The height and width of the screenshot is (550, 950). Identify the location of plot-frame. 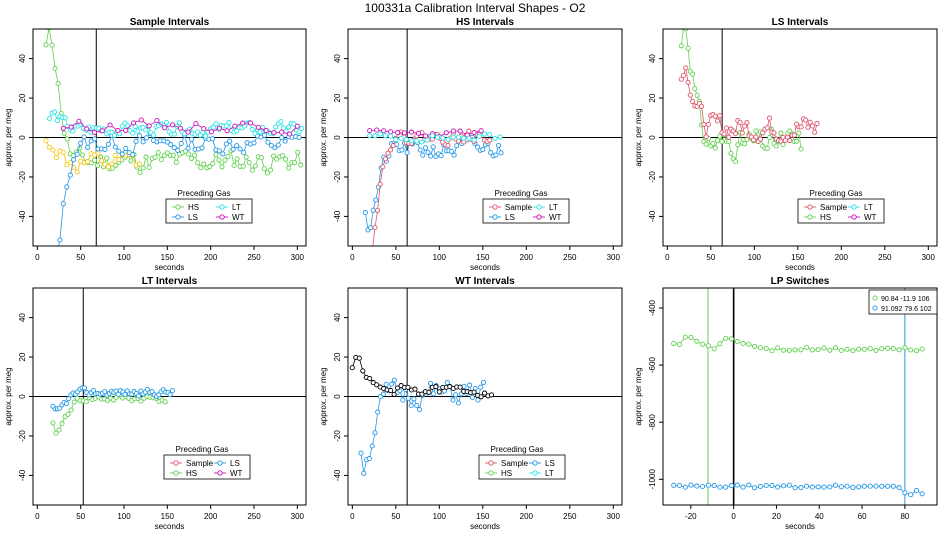
(800, 396).